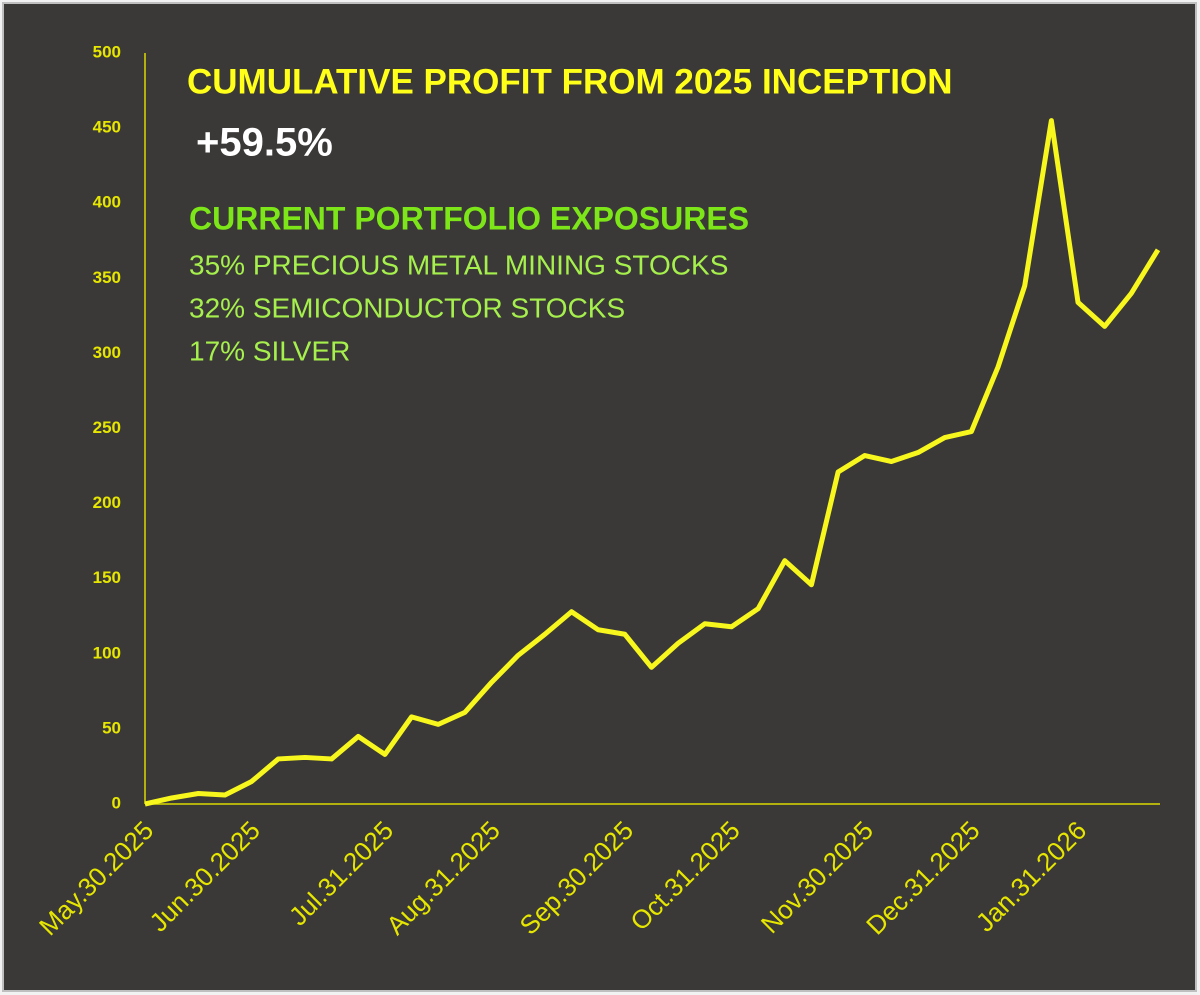 This screenshot has height=995, width=1200. Describe the element at coordinates (107, 127) in the screenshot. I see `y-tick-label: 450` at that location.